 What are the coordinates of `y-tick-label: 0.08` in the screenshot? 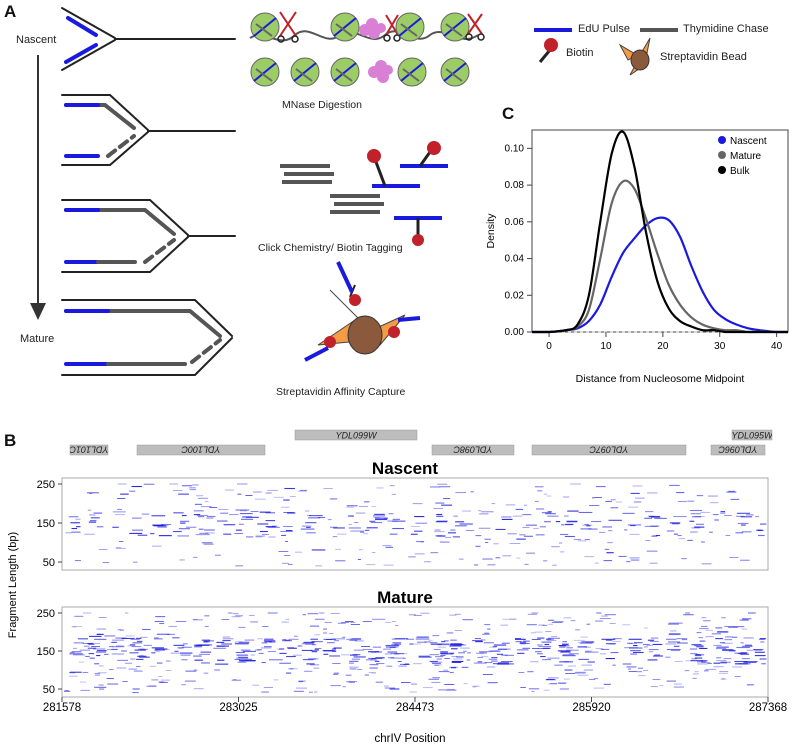 It's located at (515, 185).